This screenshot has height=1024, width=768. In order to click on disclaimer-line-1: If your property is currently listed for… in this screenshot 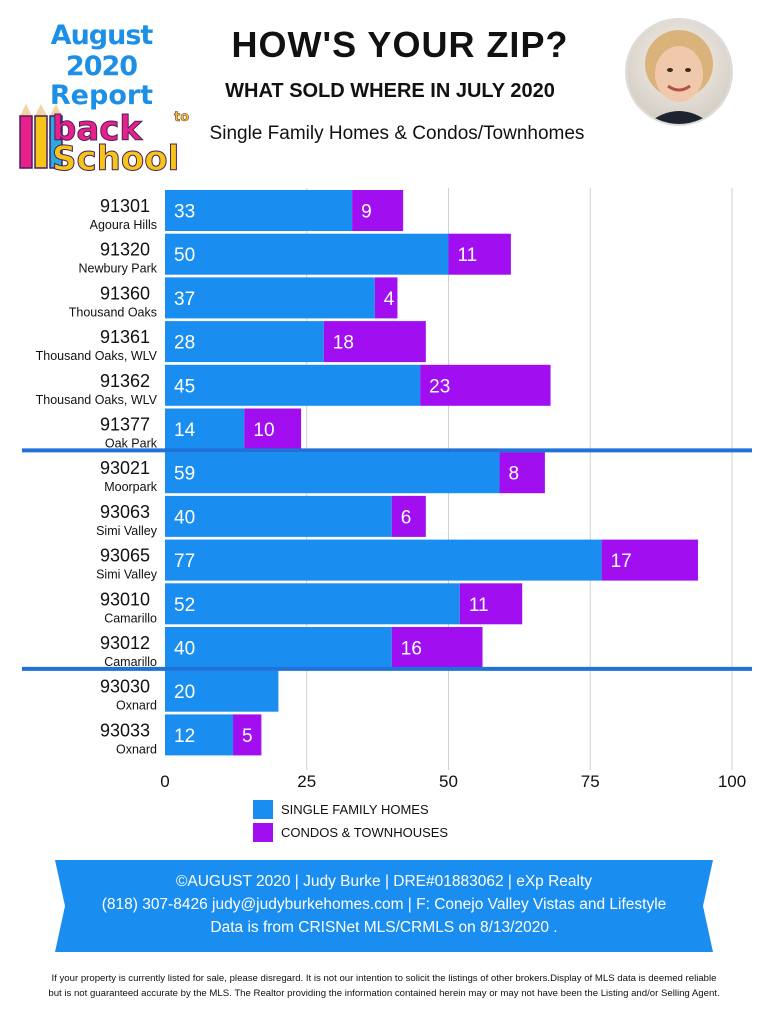, I will do `click(384, 978)`.